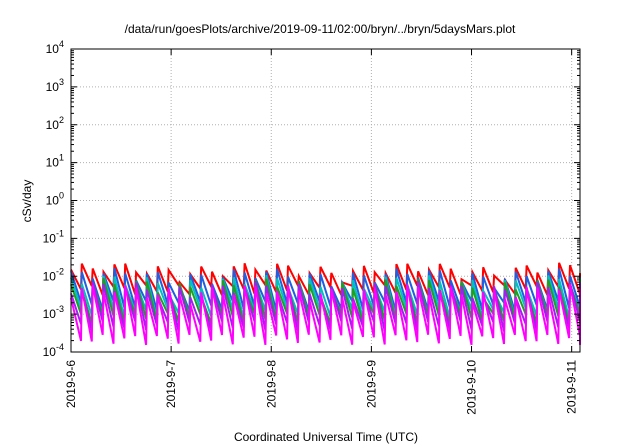  Describe the element at coordinates (326, 437) in the screenshot. I see `x-axis-label: Coordinated Universal Time (UTC)` at that location.